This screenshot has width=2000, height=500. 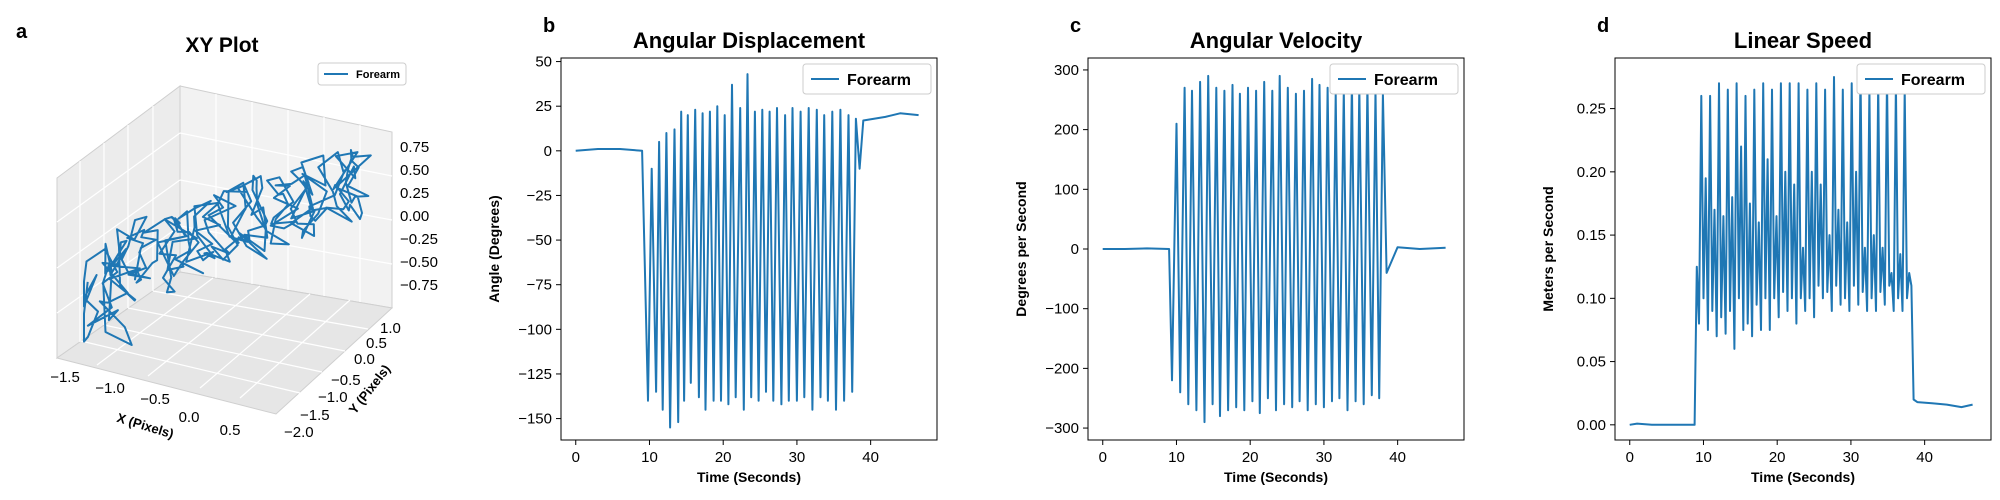 I want to click on x-tick: 0.5, so click(x=230, y=430).